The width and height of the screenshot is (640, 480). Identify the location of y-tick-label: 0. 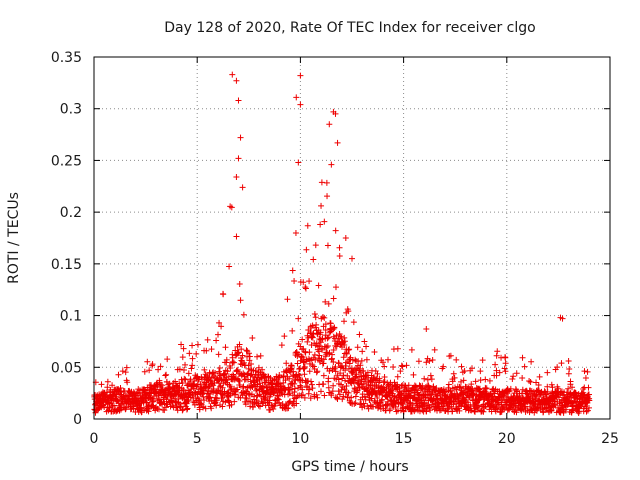
(77, 420).